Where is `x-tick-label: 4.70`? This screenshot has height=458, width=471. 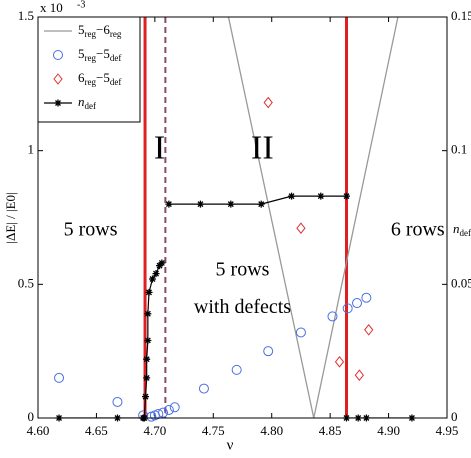
x-tick-label: 4.70 is located at coordinates (154, 430).